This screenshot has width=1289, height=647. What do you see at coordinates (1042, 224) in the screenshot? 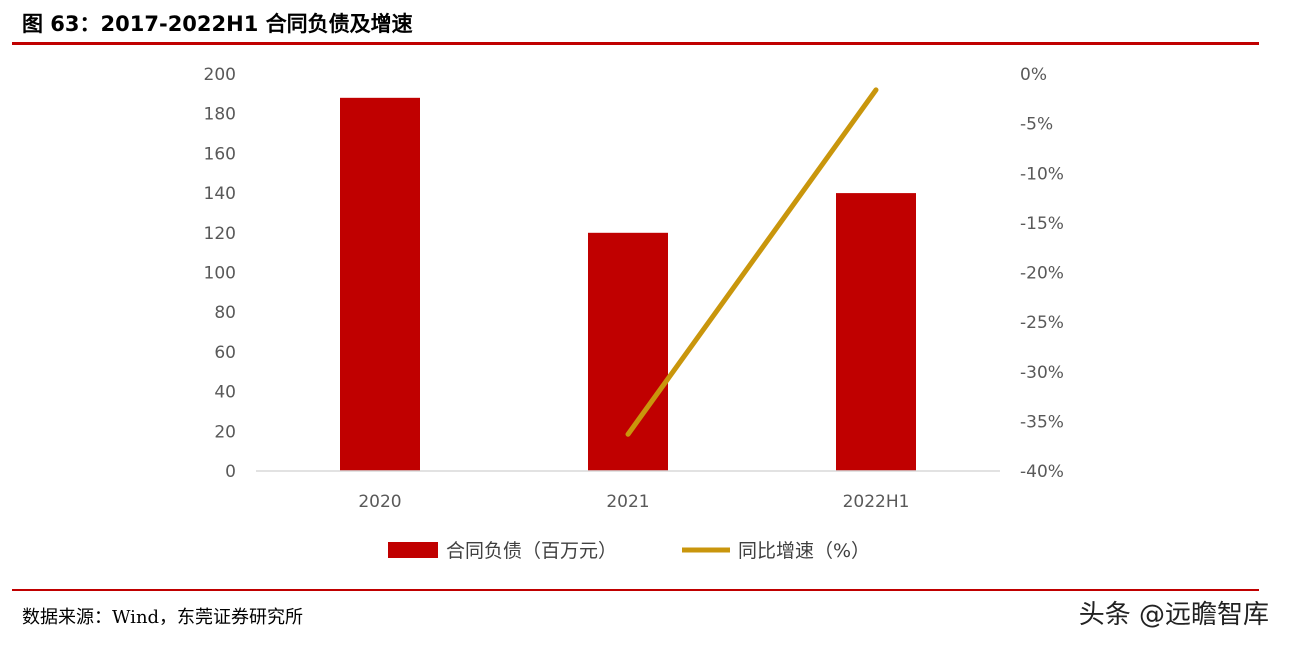
I see `y-right-tick-label: -15%` at bounding box center [1042, 224].